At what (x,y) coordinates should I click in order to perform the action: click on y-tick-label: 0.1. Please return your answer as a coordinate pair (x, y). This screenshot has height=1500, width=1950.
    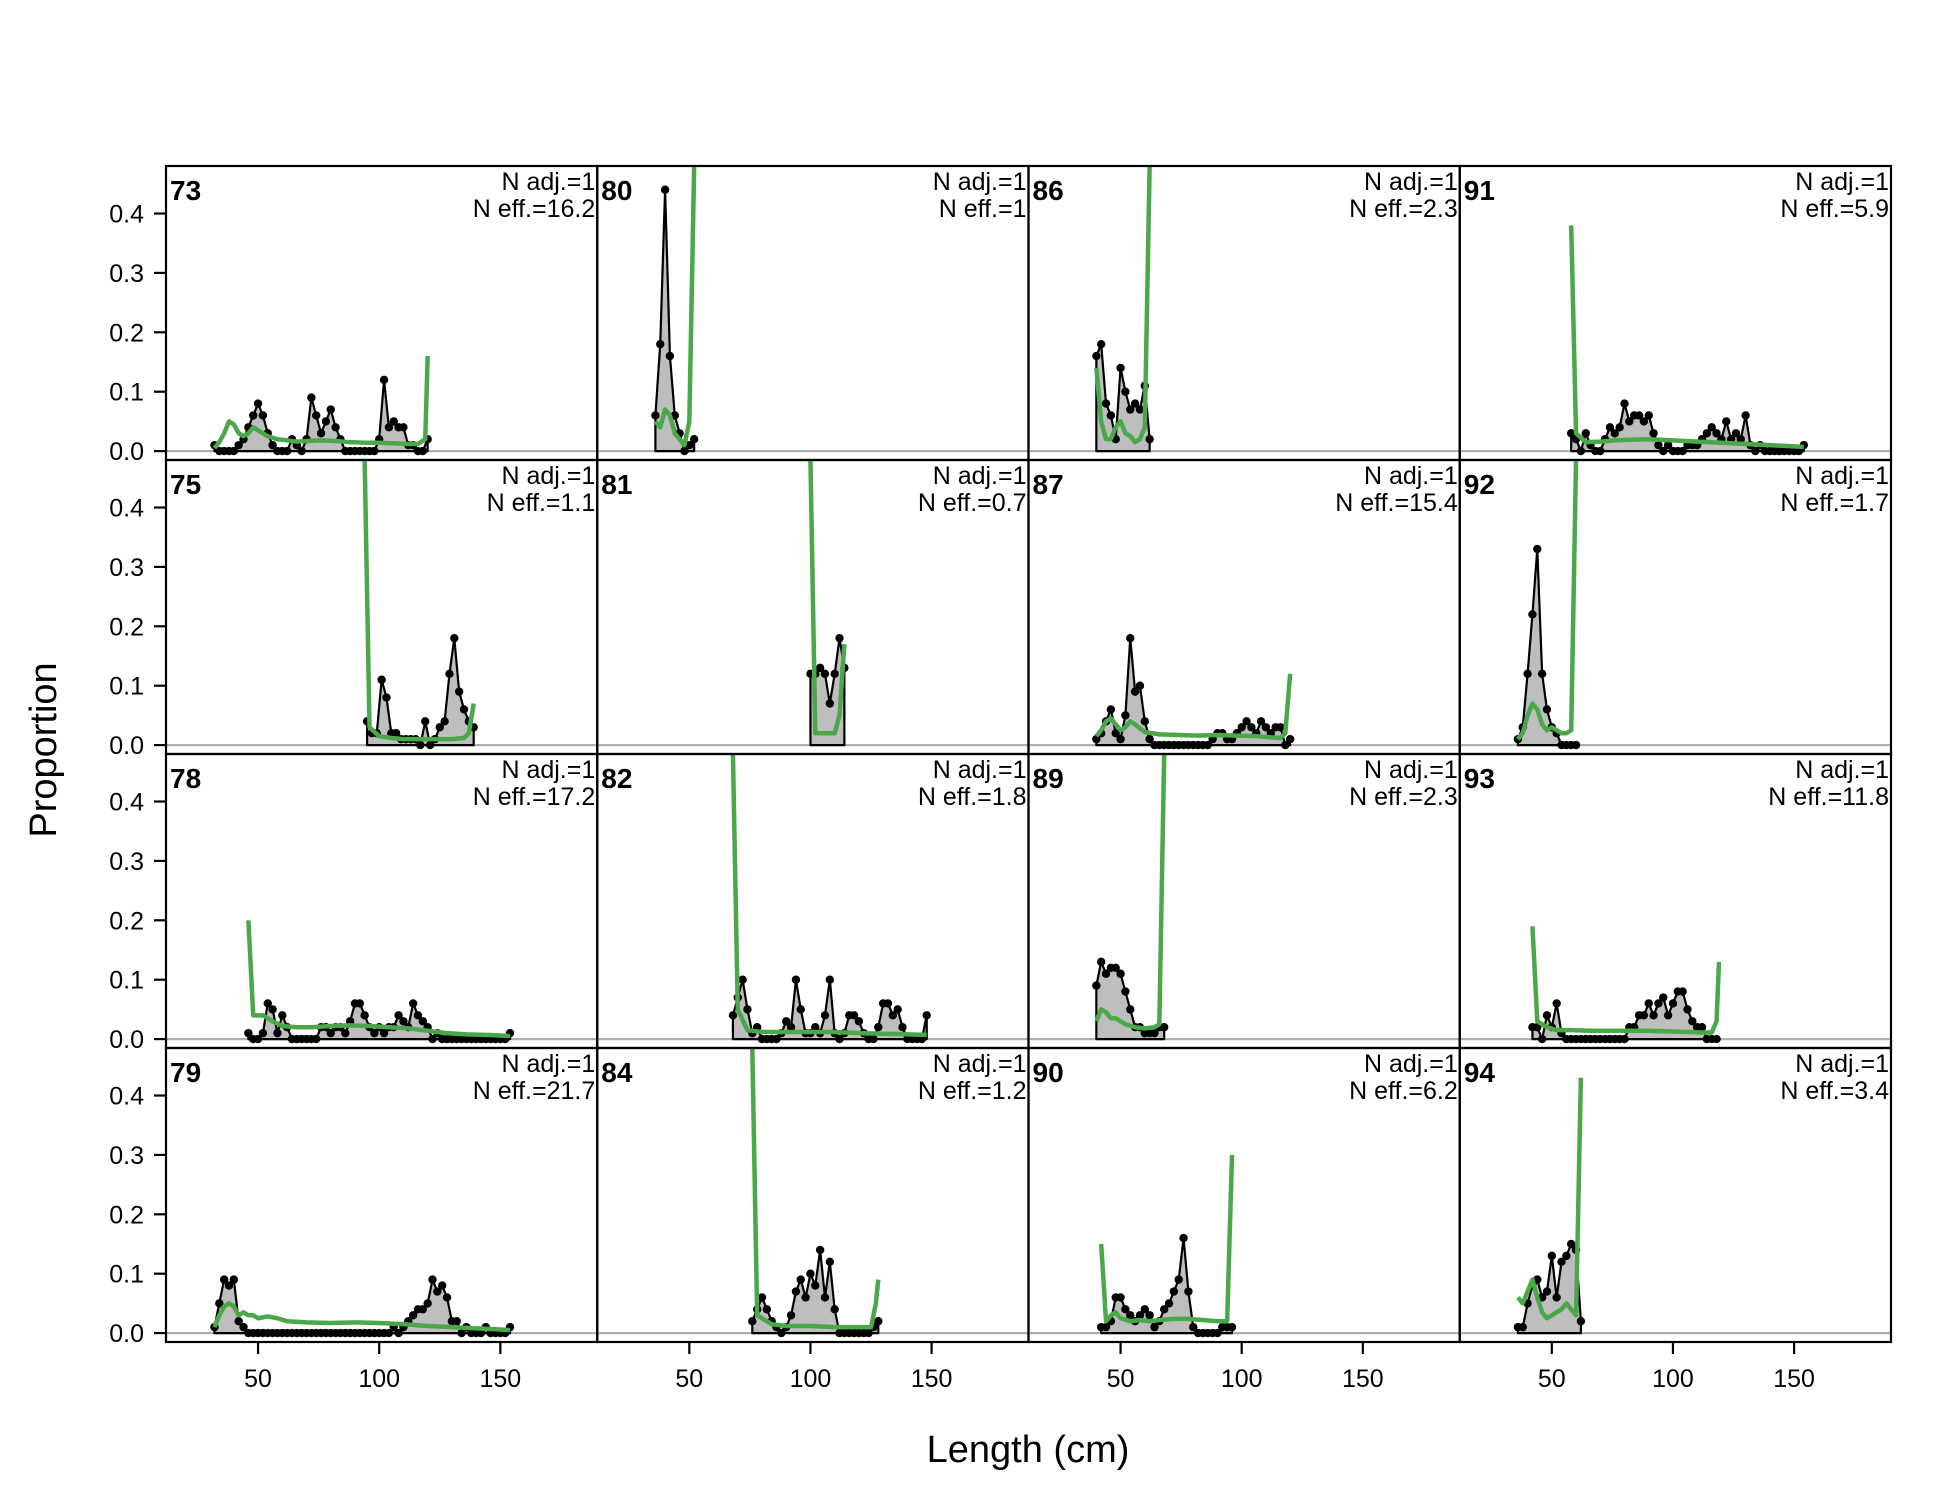
    Looking at the image, I should click on (126, 687).